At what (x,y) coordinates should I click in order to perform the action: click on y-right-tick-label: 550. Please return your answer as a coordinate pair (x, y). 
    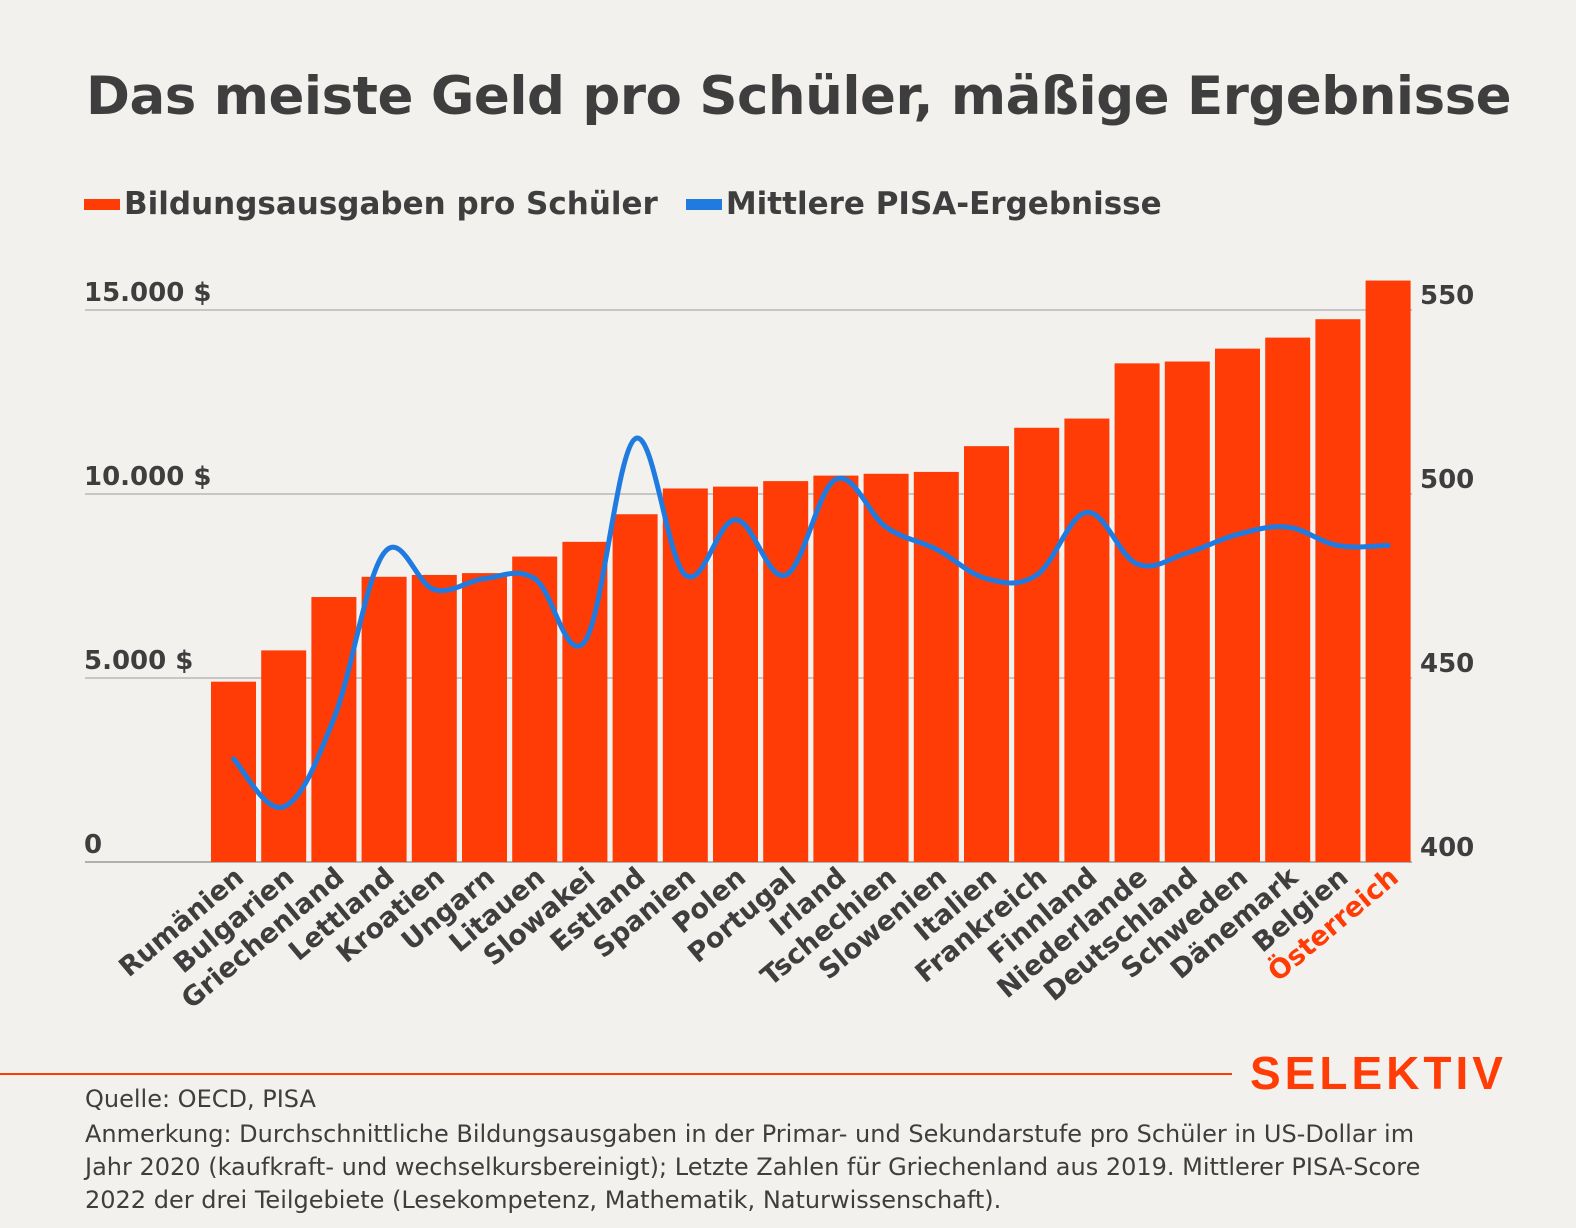
    Looking at the image, I should click on (1447, 296).